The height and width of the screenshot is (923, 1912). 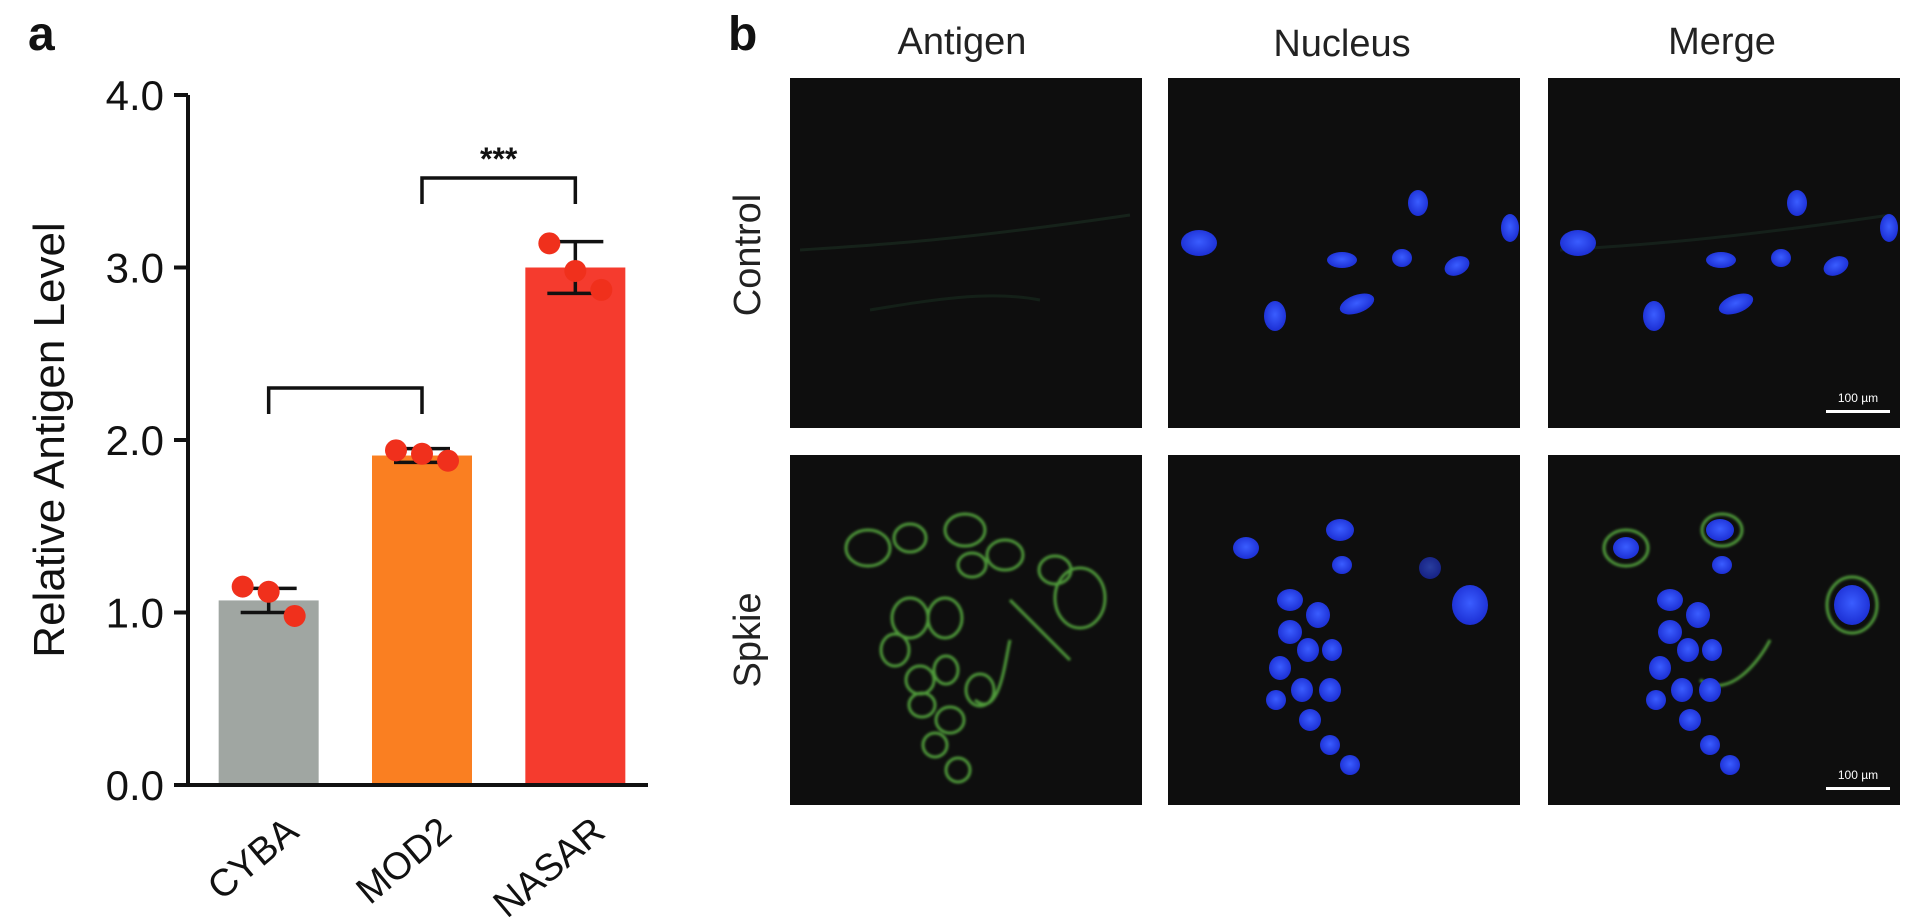 What do you see at coordinates (962, 42) in the screenshot?
I see `column-header-antigen: Antigen` at bounding box center [962, 42].